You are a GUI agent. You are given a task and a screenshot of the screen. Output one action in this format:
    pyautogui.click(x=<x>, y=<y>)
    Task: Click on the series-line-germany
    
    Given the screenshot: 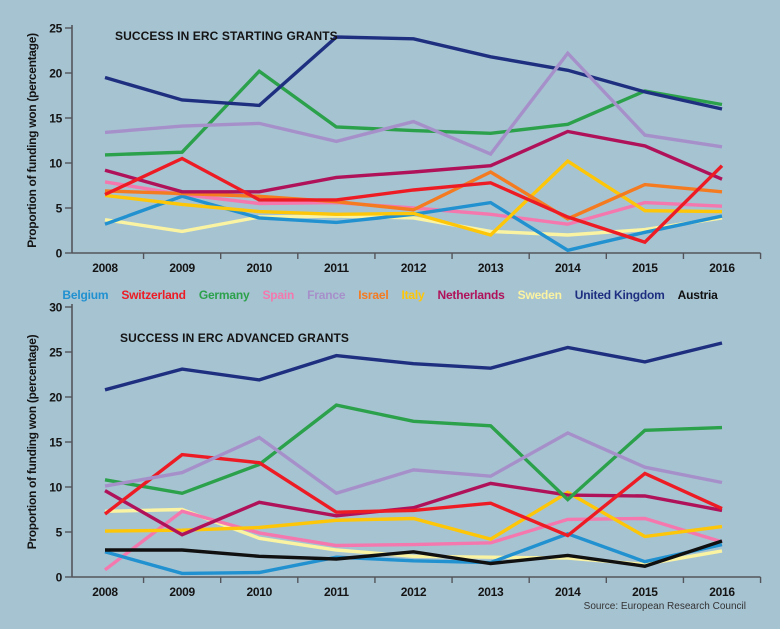 What is the action you would take?
    pyautogui.click(x=413, y=452)
    